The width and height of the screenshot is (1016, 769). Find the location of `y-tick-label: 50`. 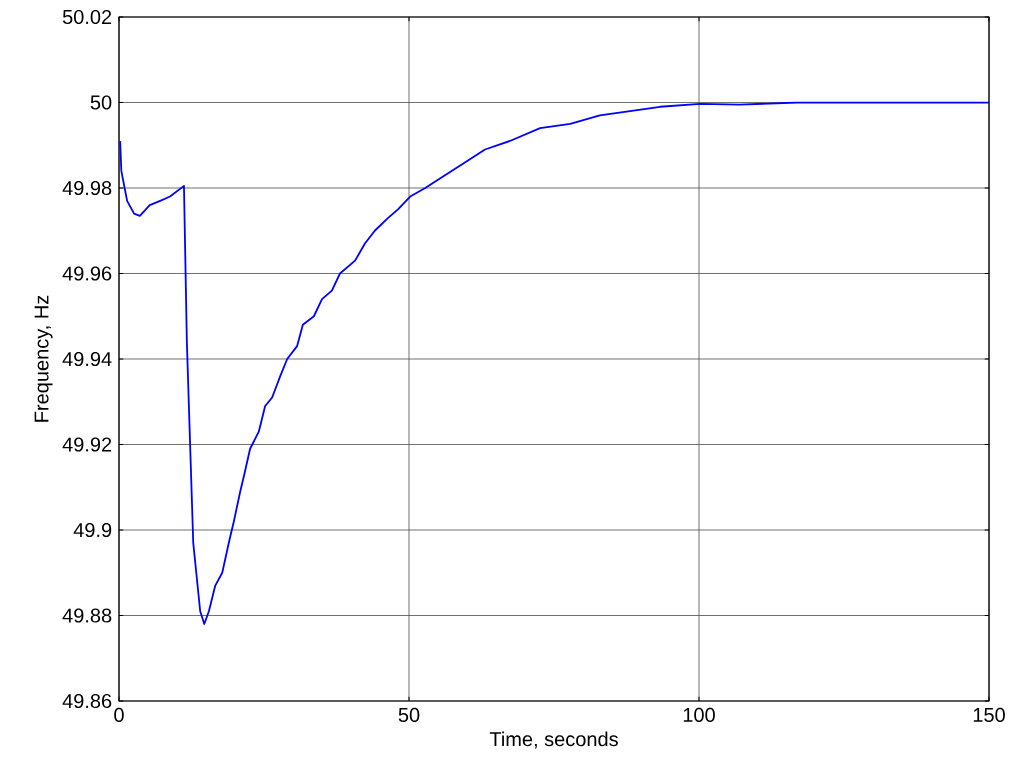

y-tick-label: 50 is located at coordinates (101, 102).